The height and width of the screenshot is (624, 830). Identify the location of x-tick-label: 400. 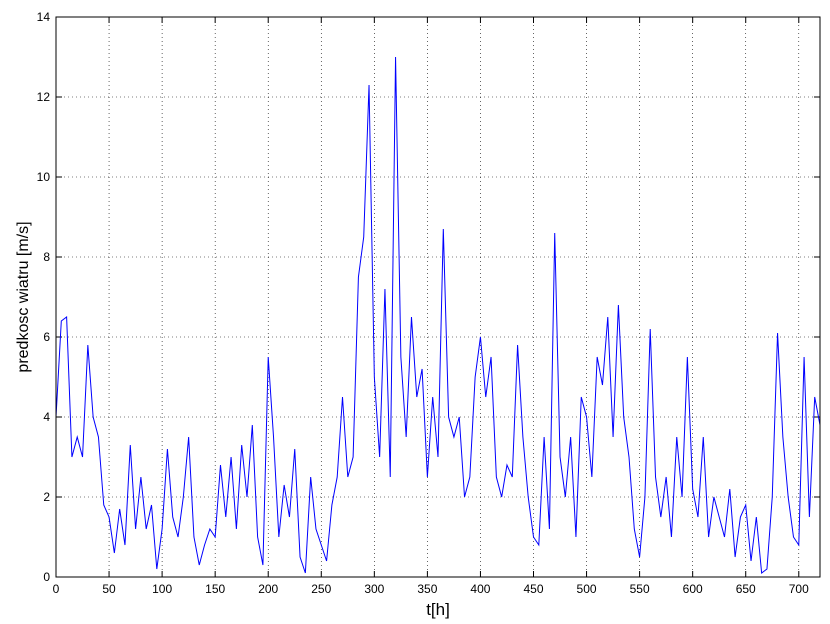
(480, 589).